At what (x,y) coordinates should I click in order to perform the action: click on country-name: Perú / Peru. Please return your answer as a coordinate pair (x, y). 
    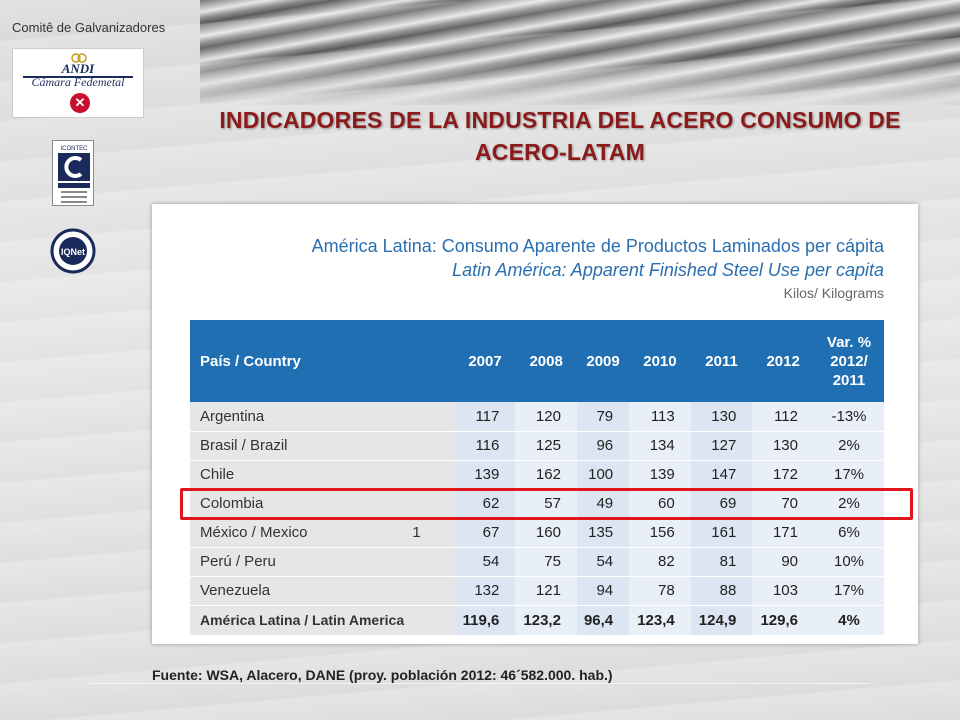
    Looking at the image, I should click on (238, 561).